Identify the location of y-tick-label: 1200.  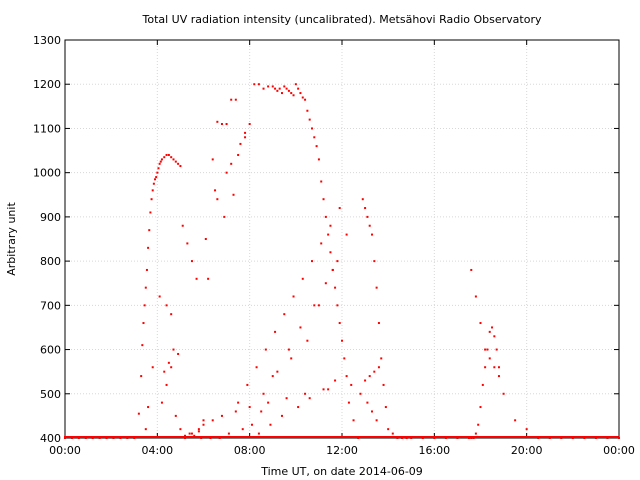
(47, 84).